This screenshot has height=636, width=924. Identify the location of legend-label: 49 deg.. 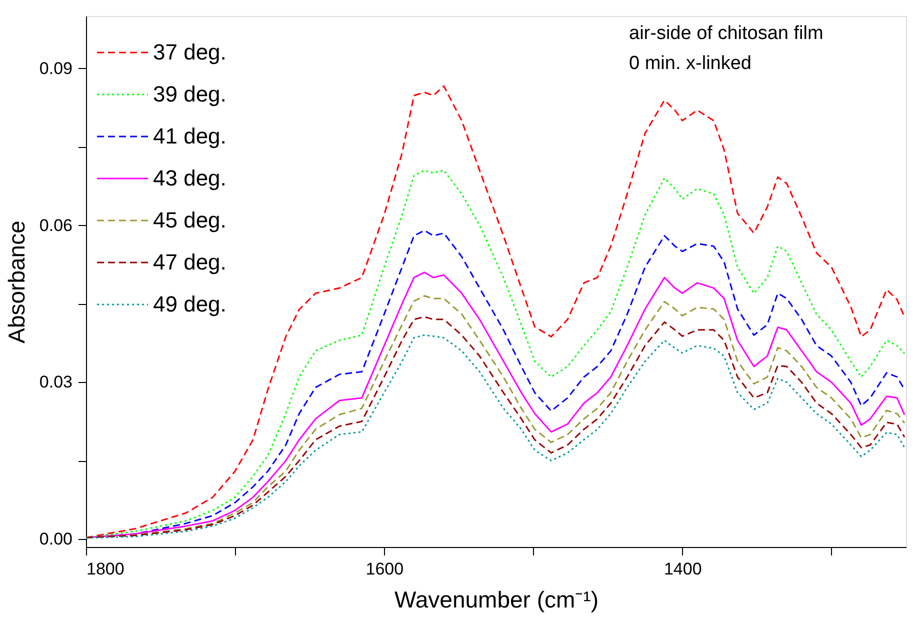
(189, 304).